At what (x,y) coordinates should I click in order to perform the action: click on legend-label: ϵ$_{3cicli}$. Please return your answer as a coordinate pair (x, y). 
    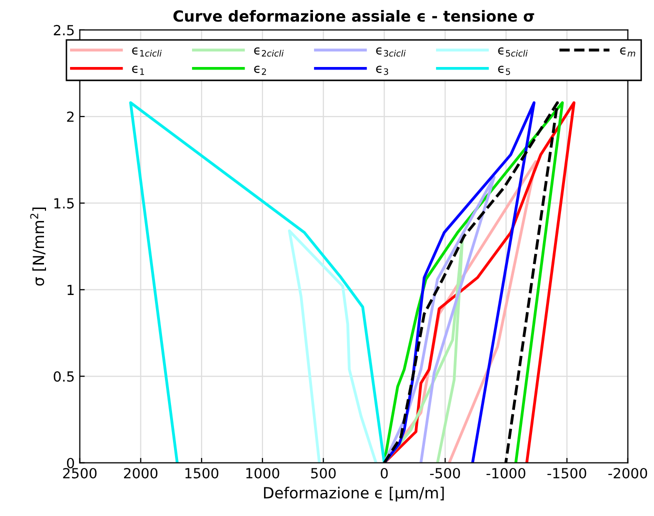
    Looking at the image, I should click on (391, 52).